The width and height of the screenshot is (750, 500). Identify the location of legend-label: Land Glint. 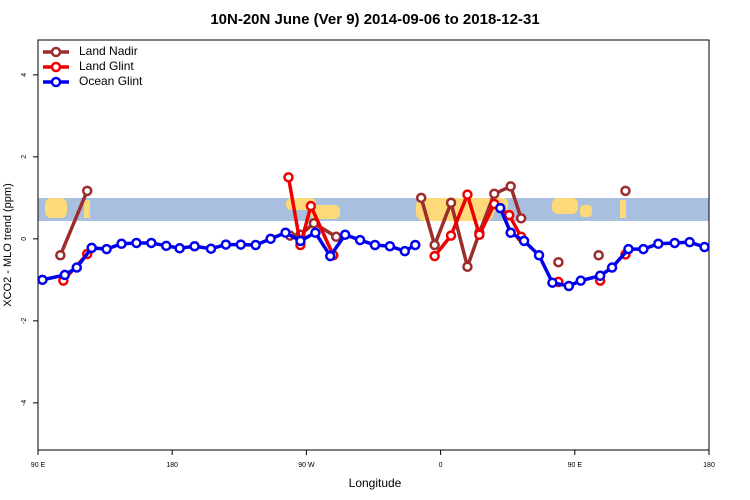
(106, 66).